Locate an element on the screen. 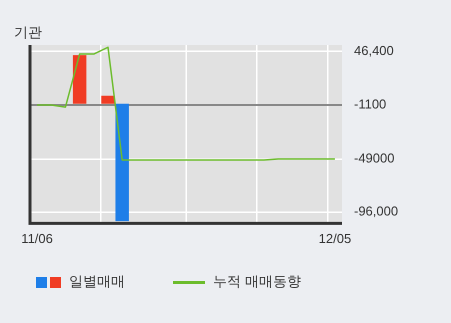  y-tick-label: -1100 is located at coordinates (370, 104).